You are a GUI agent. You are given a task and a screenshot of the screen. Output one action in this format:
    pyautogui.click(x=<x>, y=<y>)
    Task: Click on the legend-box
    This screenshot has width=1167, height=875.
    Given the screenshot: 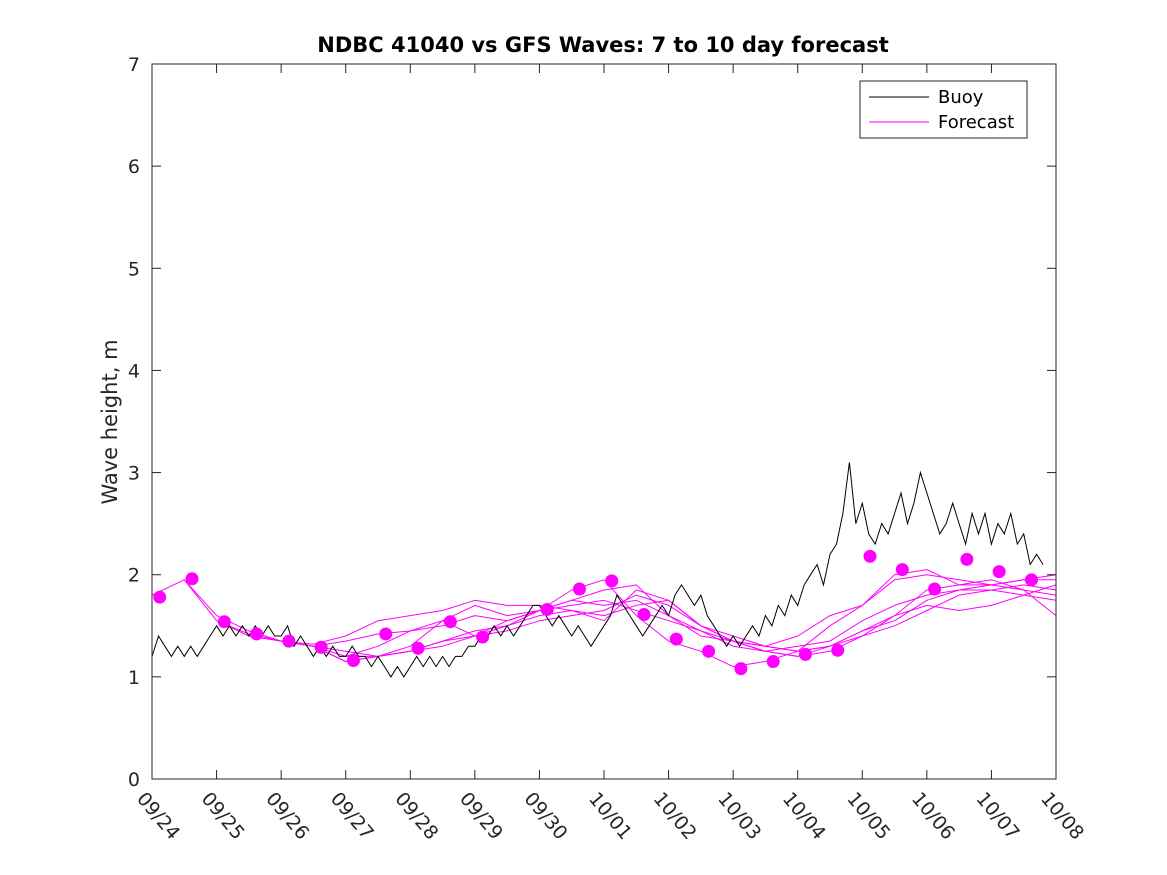 What is the action you would take?
    pyautogui.click(x=943, y=109)
    